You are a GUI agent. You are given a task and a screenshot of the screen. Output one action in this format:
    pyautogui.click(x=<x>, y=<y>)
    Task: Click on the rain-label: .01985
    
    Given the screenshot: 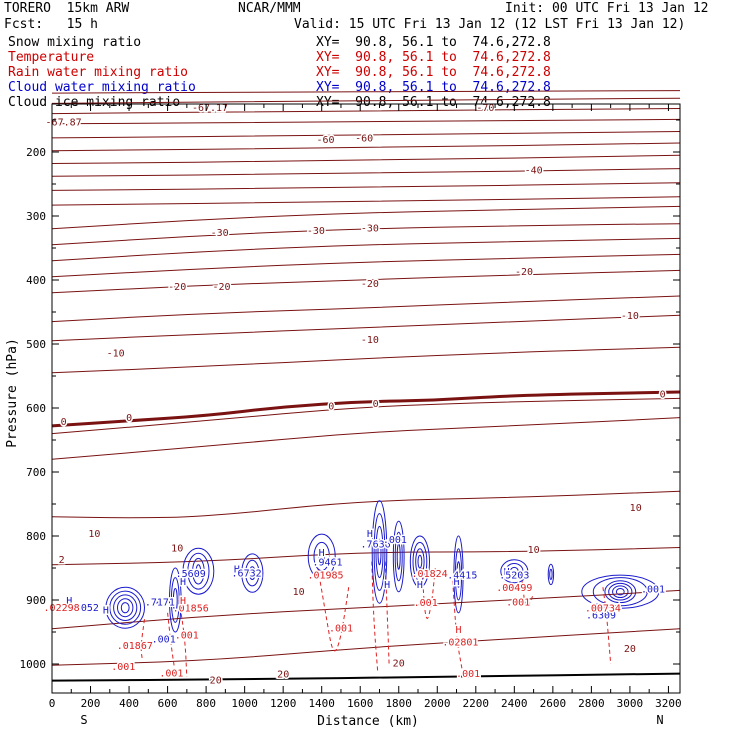 What is the action you would take?
    pyautogui.click(x=325, y=575)
    